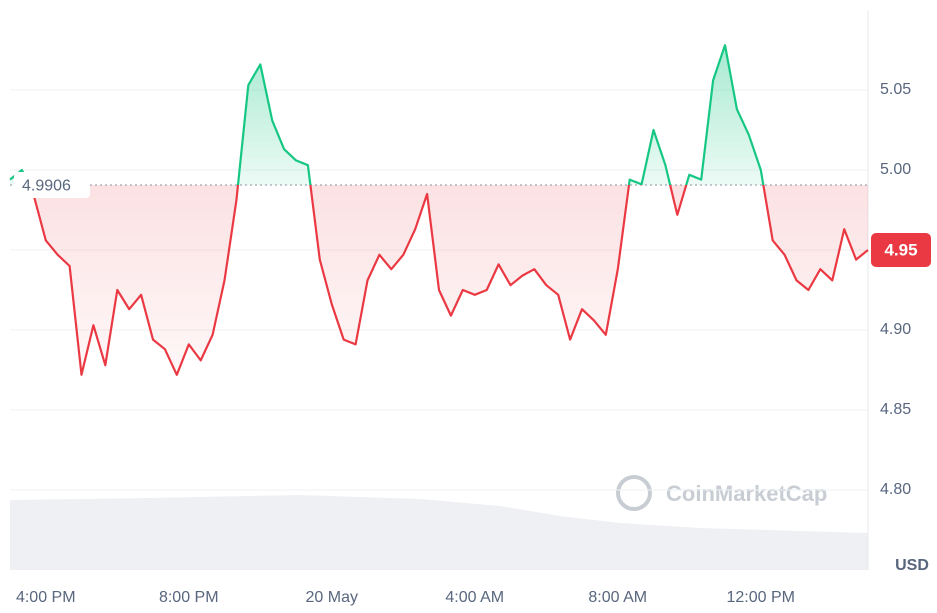  Describe the element at coordinates (895, 409) in the screenshot. I see `y-tick-label: 4.85` at that location.